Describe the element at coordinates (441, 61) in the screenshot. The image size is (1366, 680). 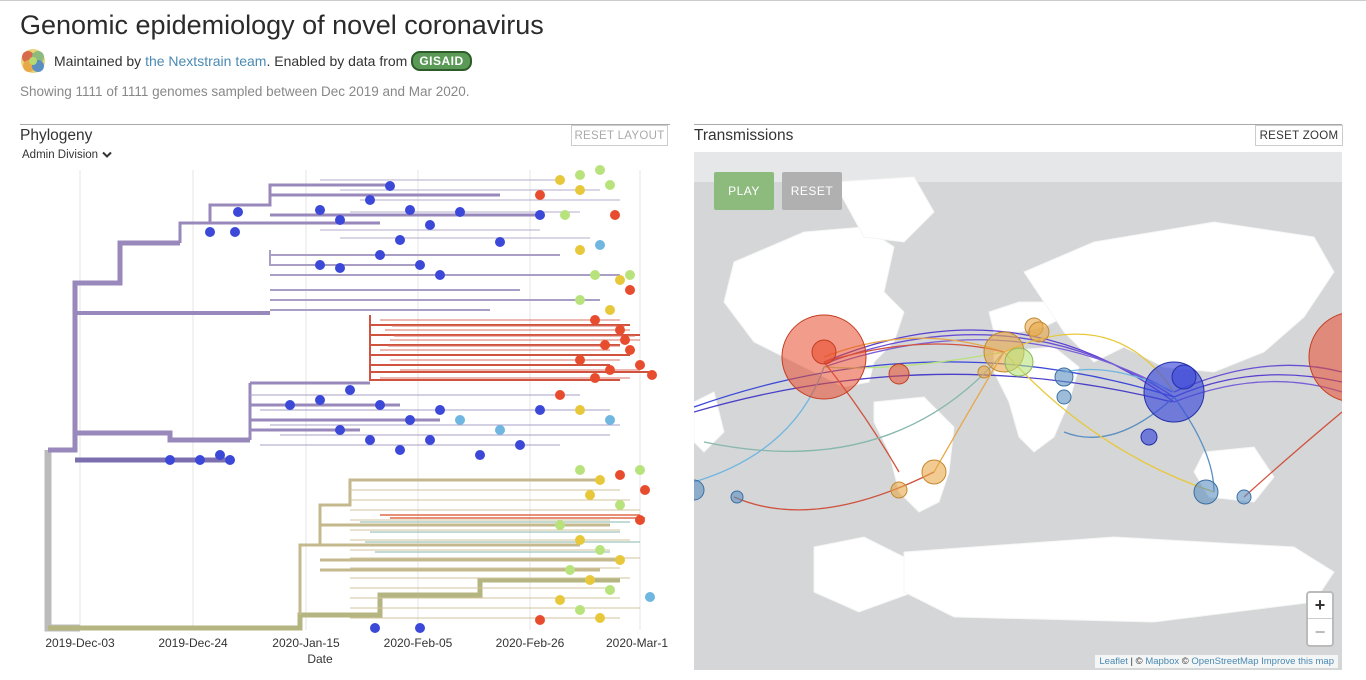
I see `gisaid-logo: GISAID` at that location.